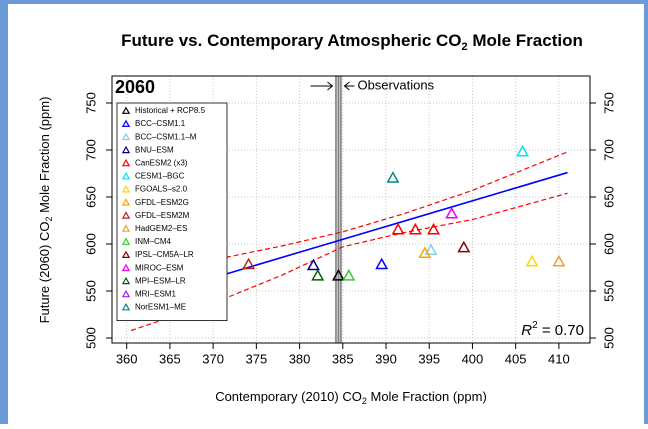 Image resolution: width=648 pixels, height=429 pixels. What do you see at coordinates (526, 330) in the screenshot?
I see `r-symbol: R` at bounding box center [526, 330].